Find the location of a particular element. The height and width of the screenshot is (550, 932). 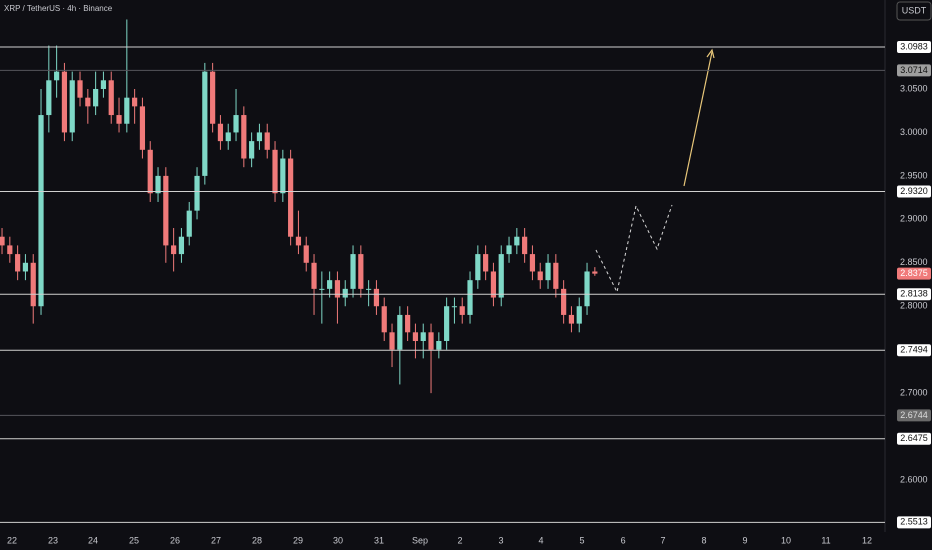

projection-path is located at coordinates (634, 249).